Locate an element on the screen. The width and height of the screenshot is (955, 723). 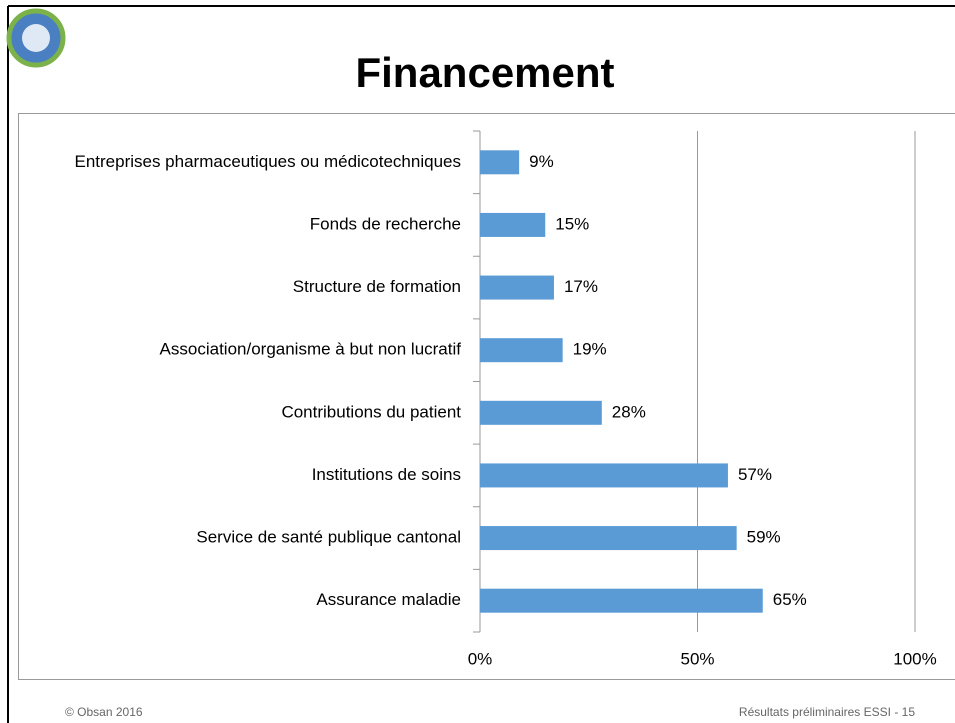
x-tick-label: 50% is located at coordinates (697, 658).